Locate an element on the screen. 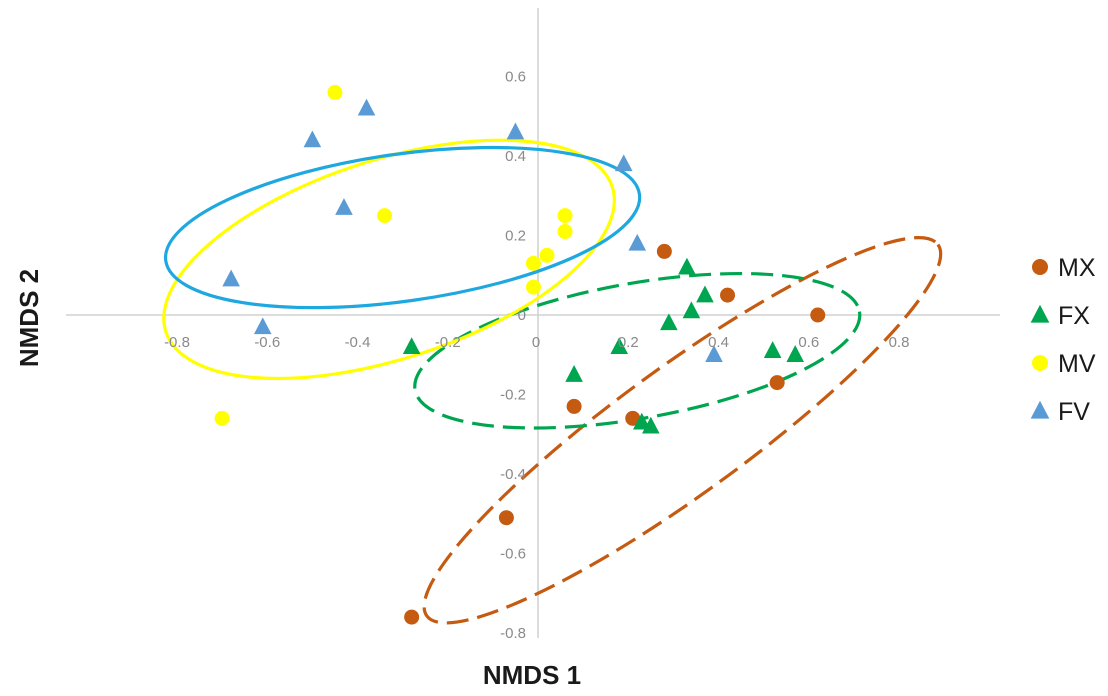 The image size is (1108, 696). legend-label-mx: MX is located at coordinates (1077, 268).